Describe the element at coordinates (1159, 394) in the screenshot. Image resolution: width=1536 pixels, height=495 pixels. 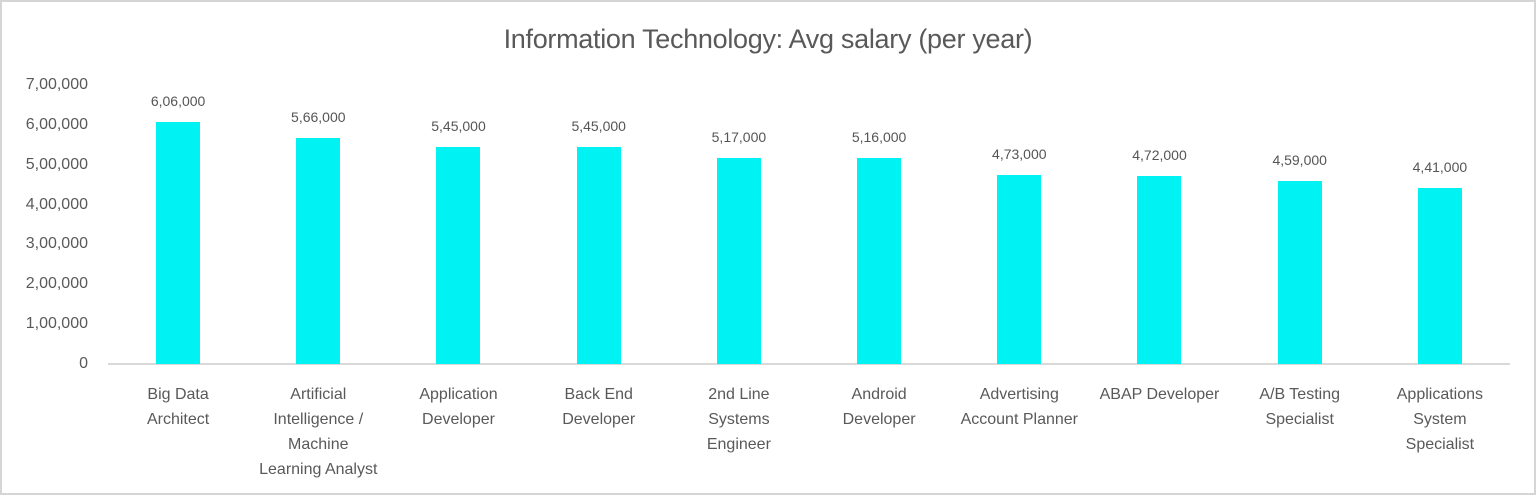
I see `x-axis-category-label: ABAP Developer` at that location.